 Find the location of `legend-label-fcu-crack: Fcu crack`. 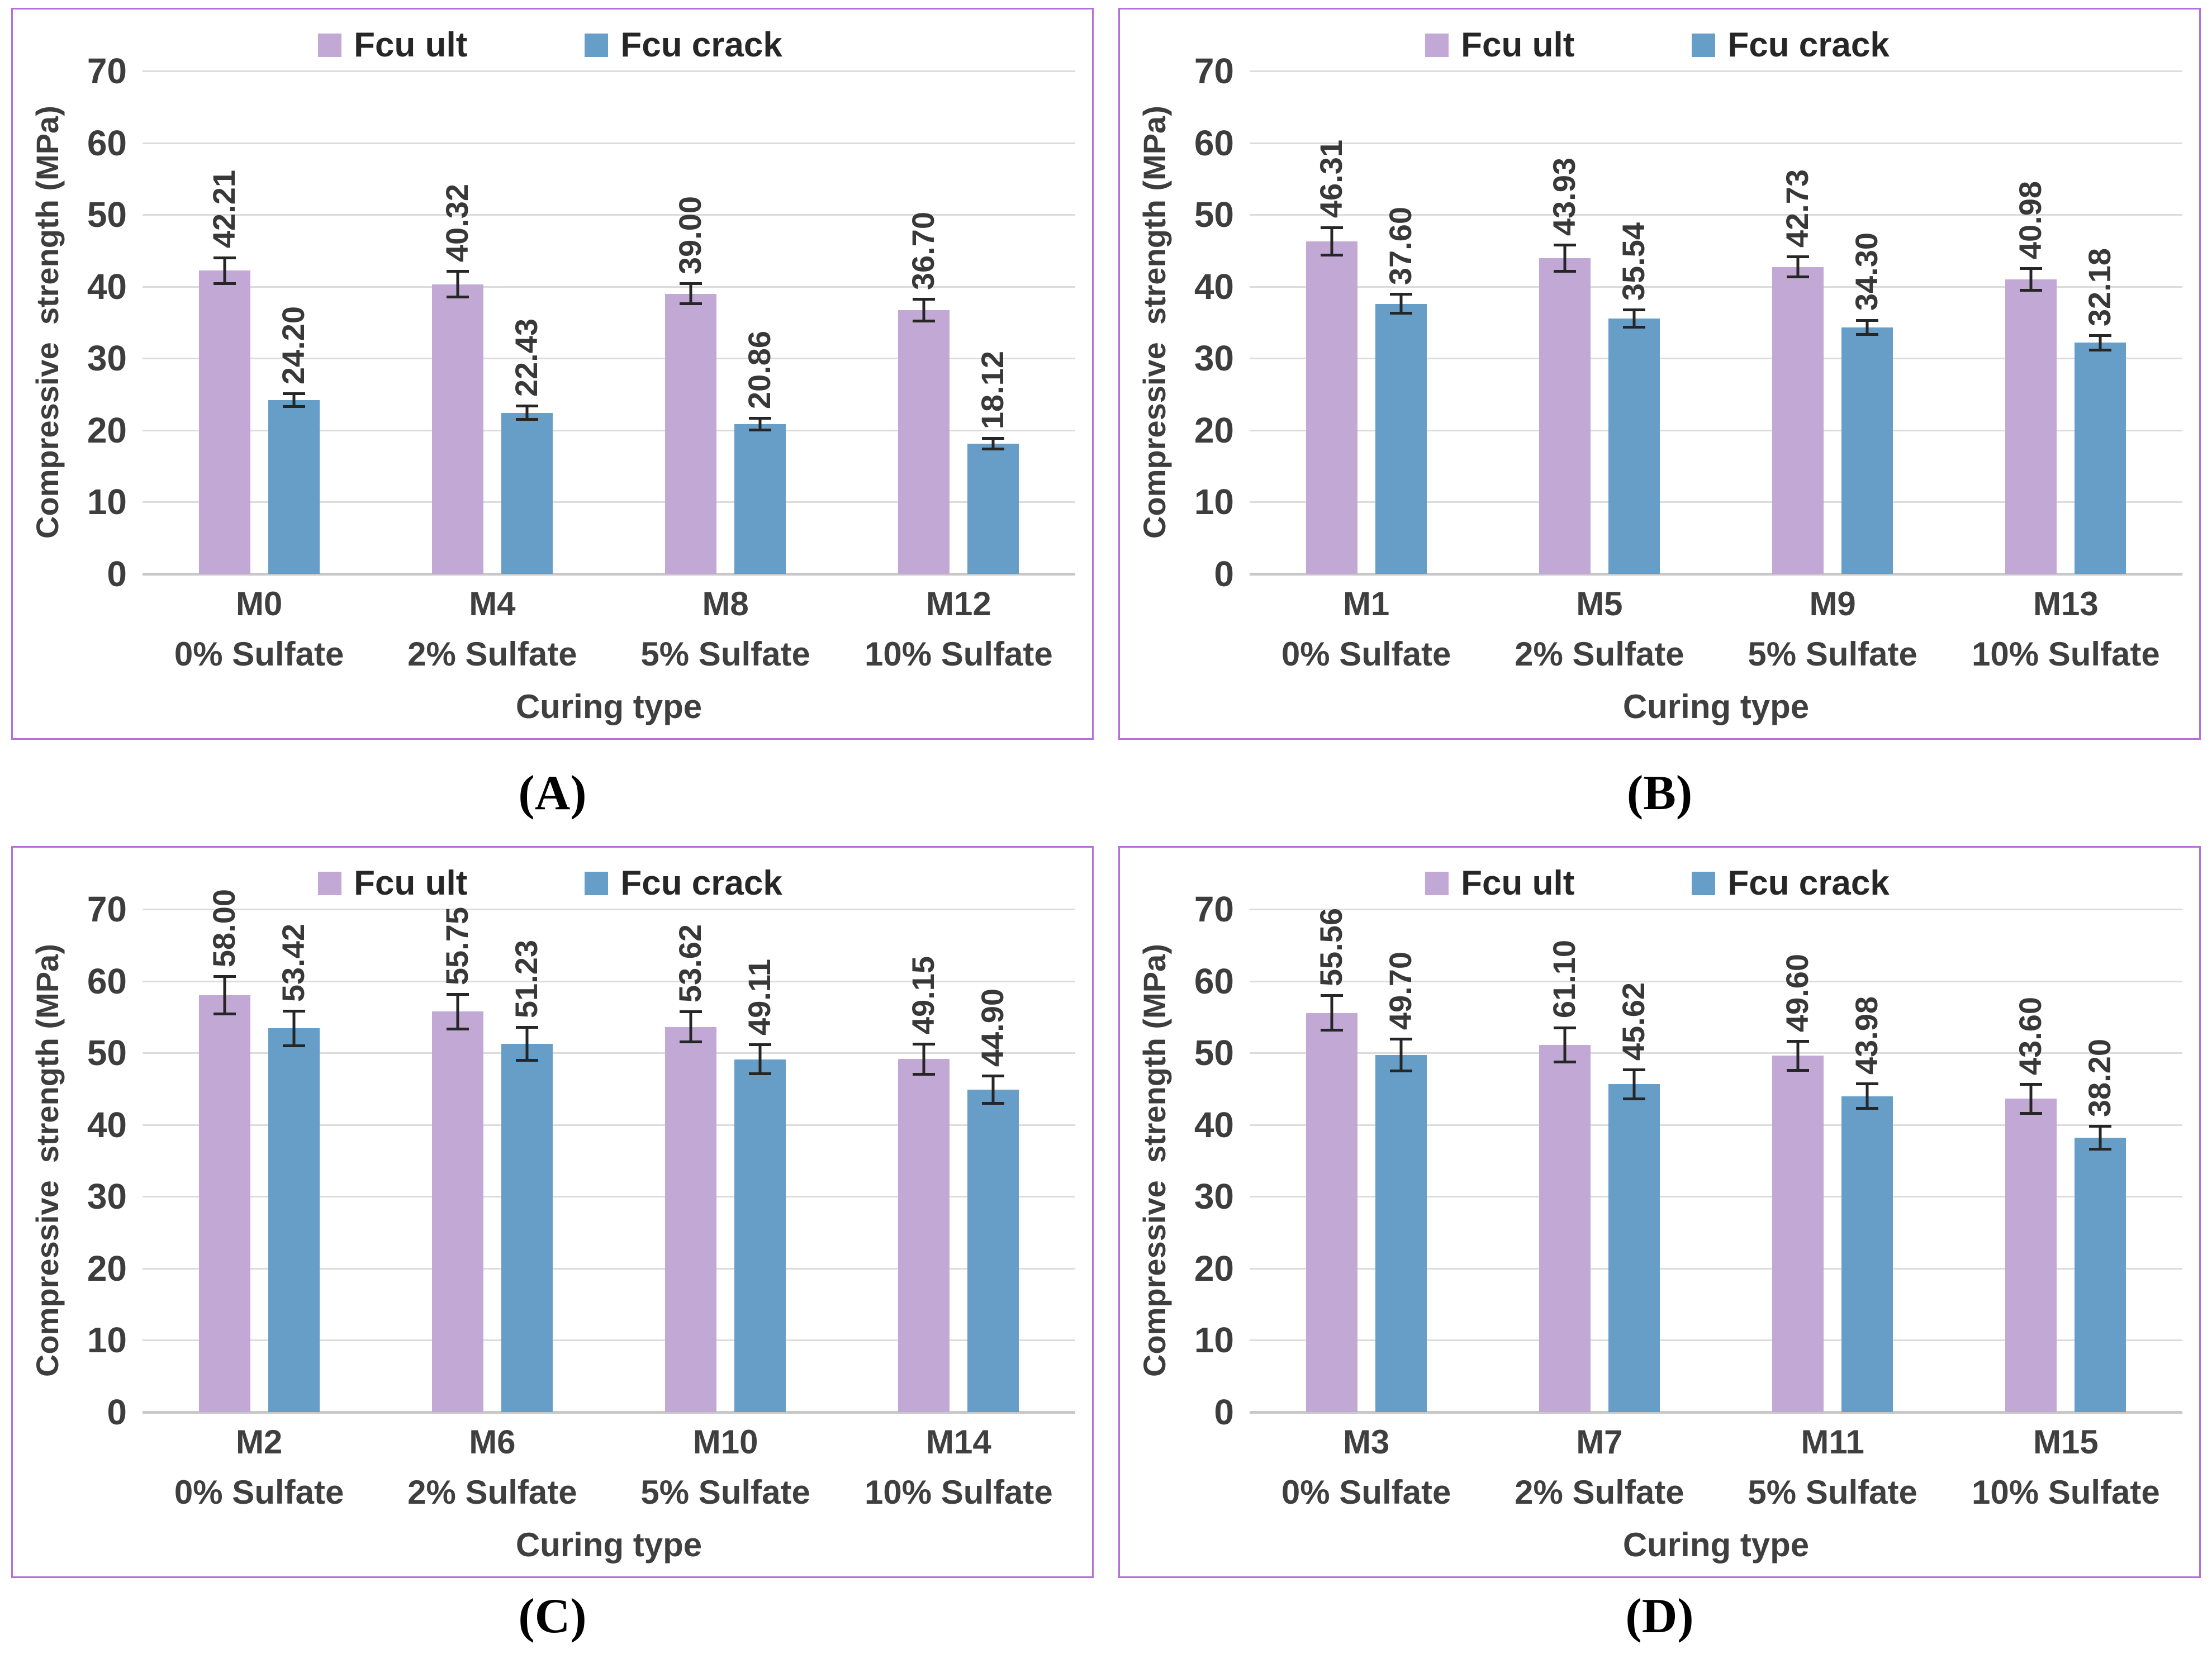

legend-label-fcu-crack: Fcu crack is located at coordinates (1809, 45).